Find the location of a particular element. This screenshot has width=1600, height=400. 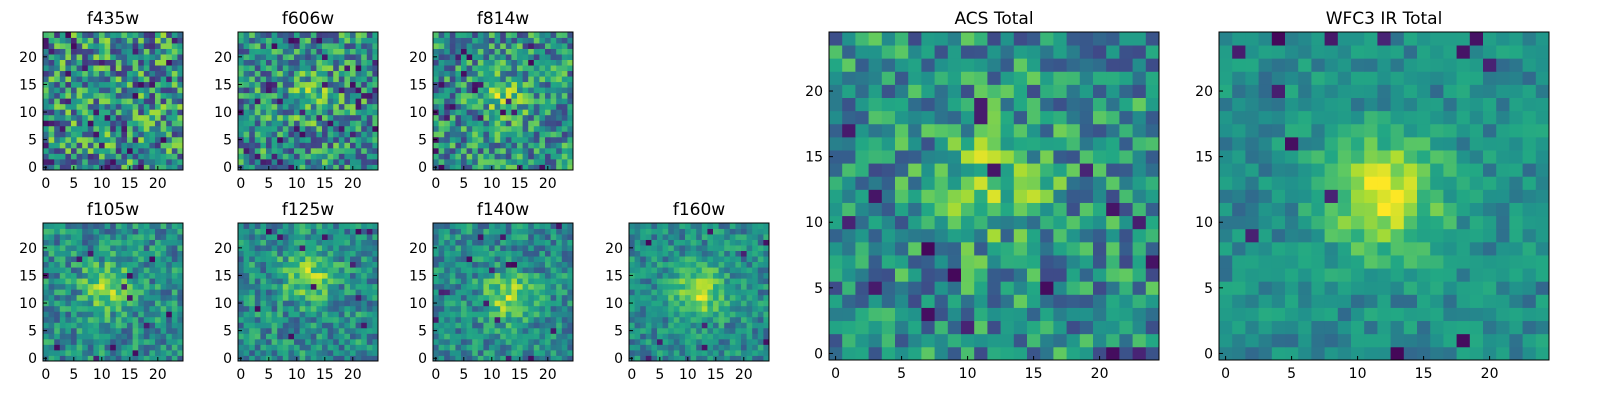

x-tick-label: 10 is located at coordinates (492, 184).